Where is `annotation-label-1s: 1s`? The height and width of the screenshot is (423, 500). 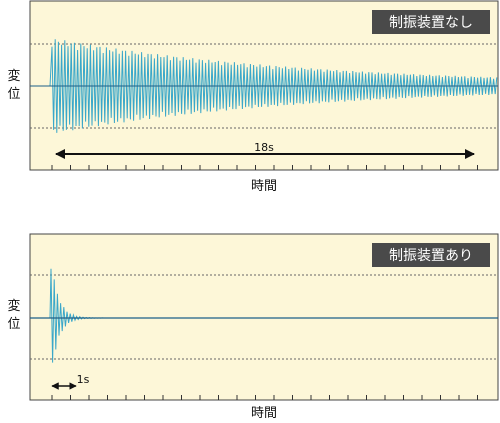 annotation-label-1s: 1s is located at coordinates (83, 379).